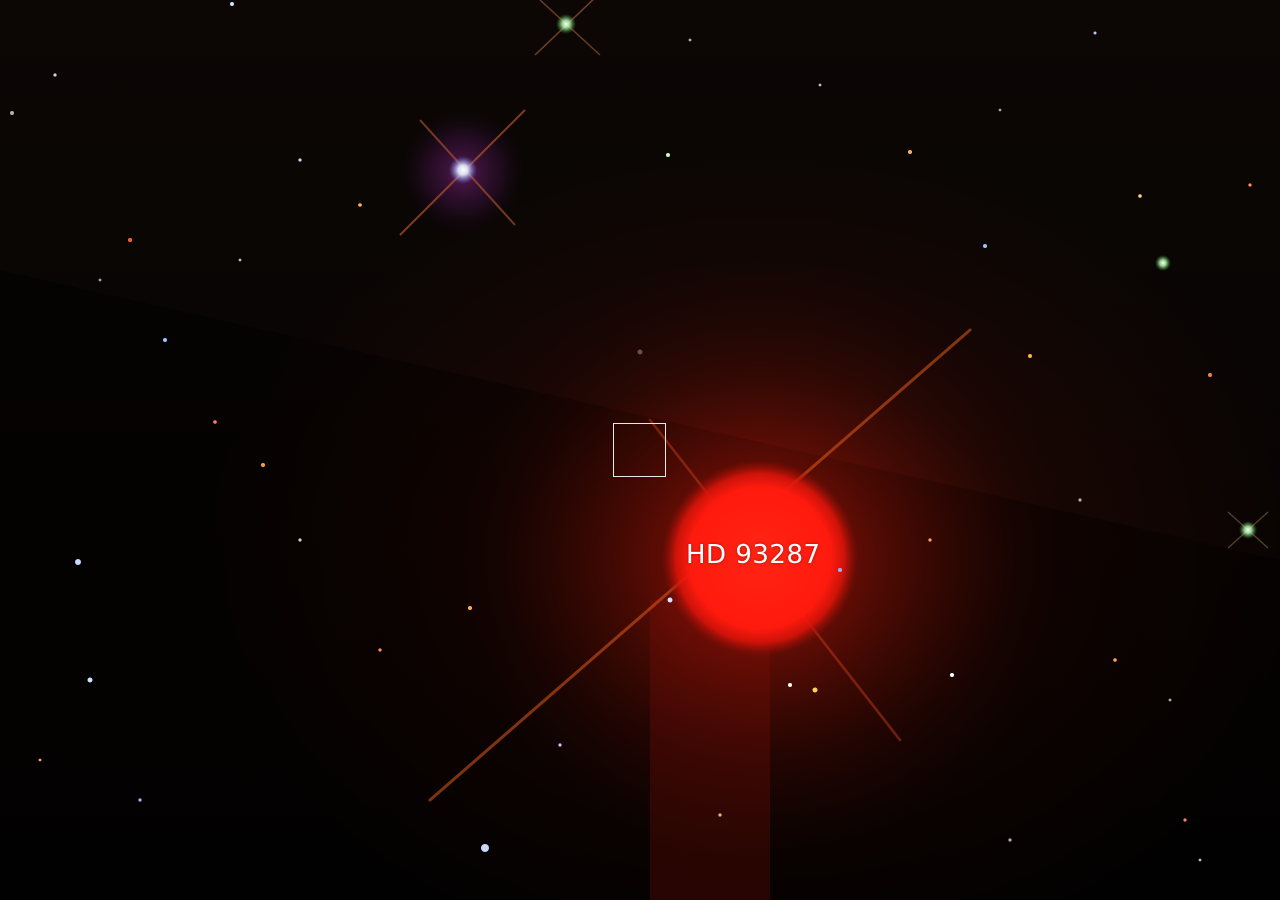 The image size is (1280, 900). What do you see at coordinates (753, 555) in the screenshot?
I see `star-label: HD 93287` at bounding box center [753, 555].